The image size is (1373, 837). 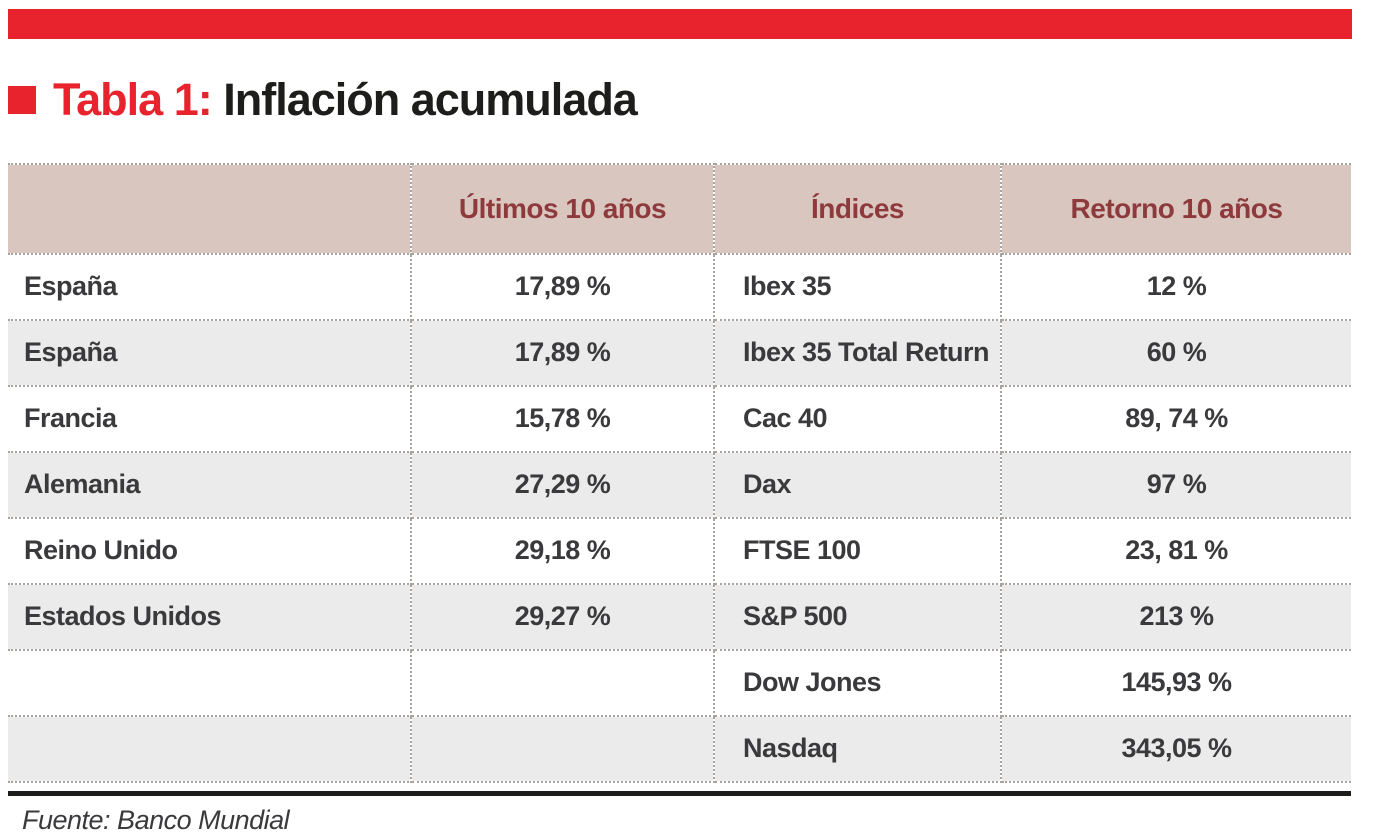 I want to click on column-header-retorno-10-anos: Retorno 10 años, so click(x=1176, y=208).